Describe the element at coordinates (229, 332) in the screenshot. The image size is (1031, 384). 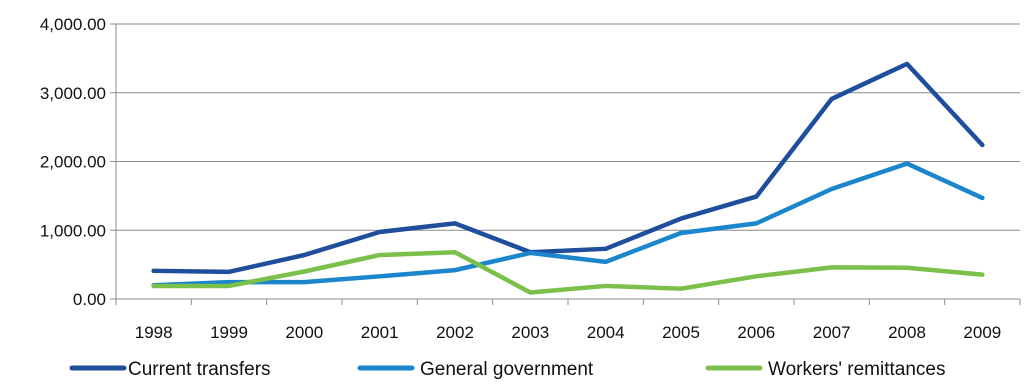
I see `x-tick-label: 1999` at that location.